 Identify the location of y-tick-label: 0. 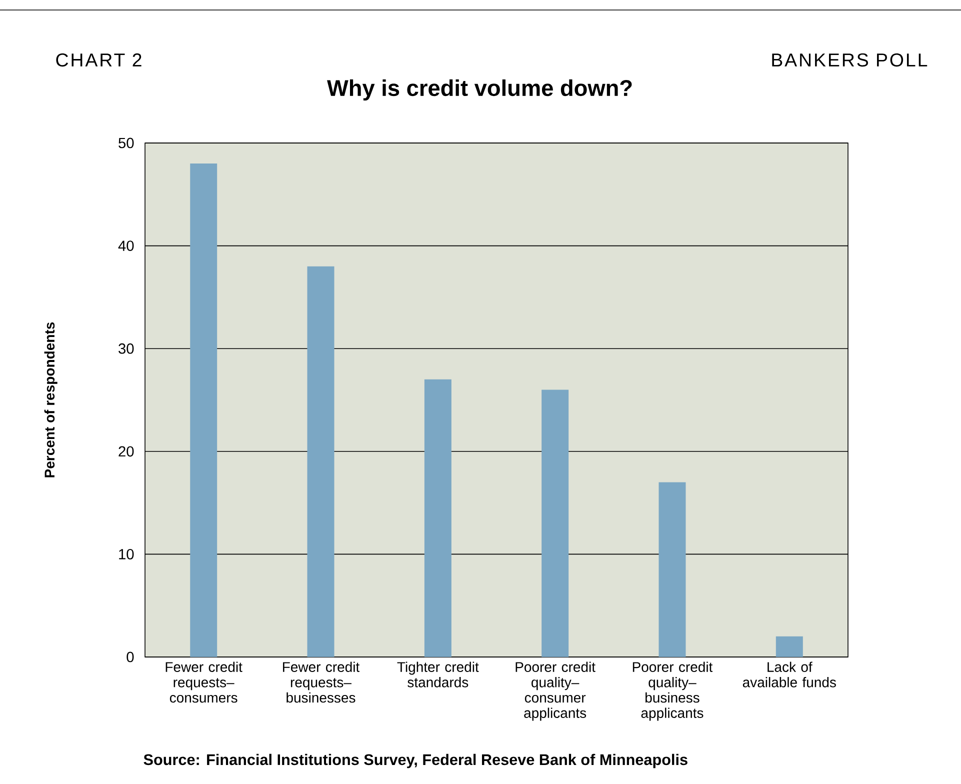
(130, 657).